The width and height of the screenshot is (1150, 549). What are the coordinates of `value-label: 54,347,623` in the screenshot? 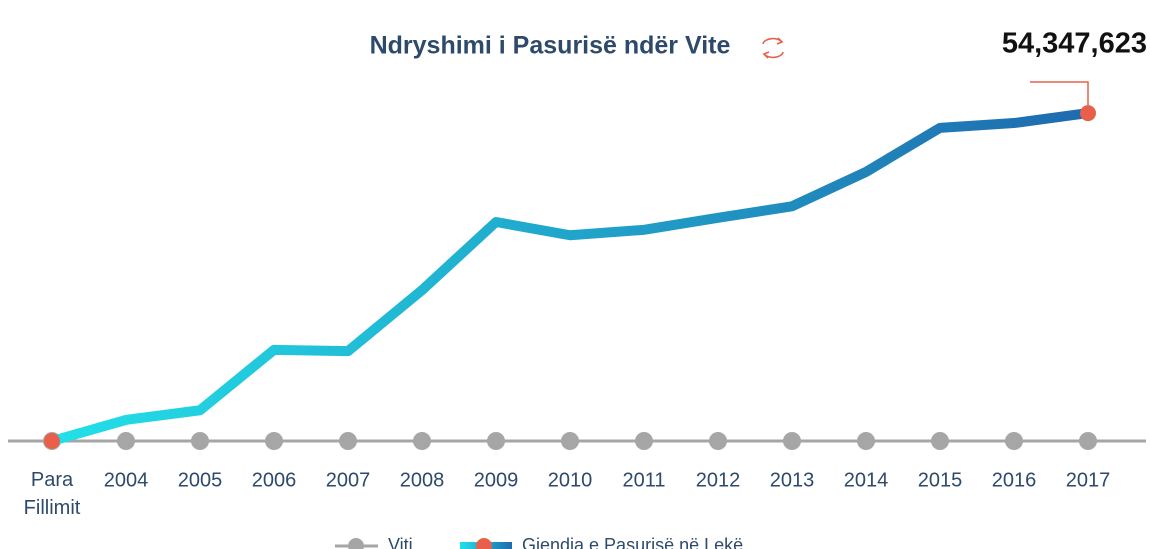 It's located at (1074, 44).